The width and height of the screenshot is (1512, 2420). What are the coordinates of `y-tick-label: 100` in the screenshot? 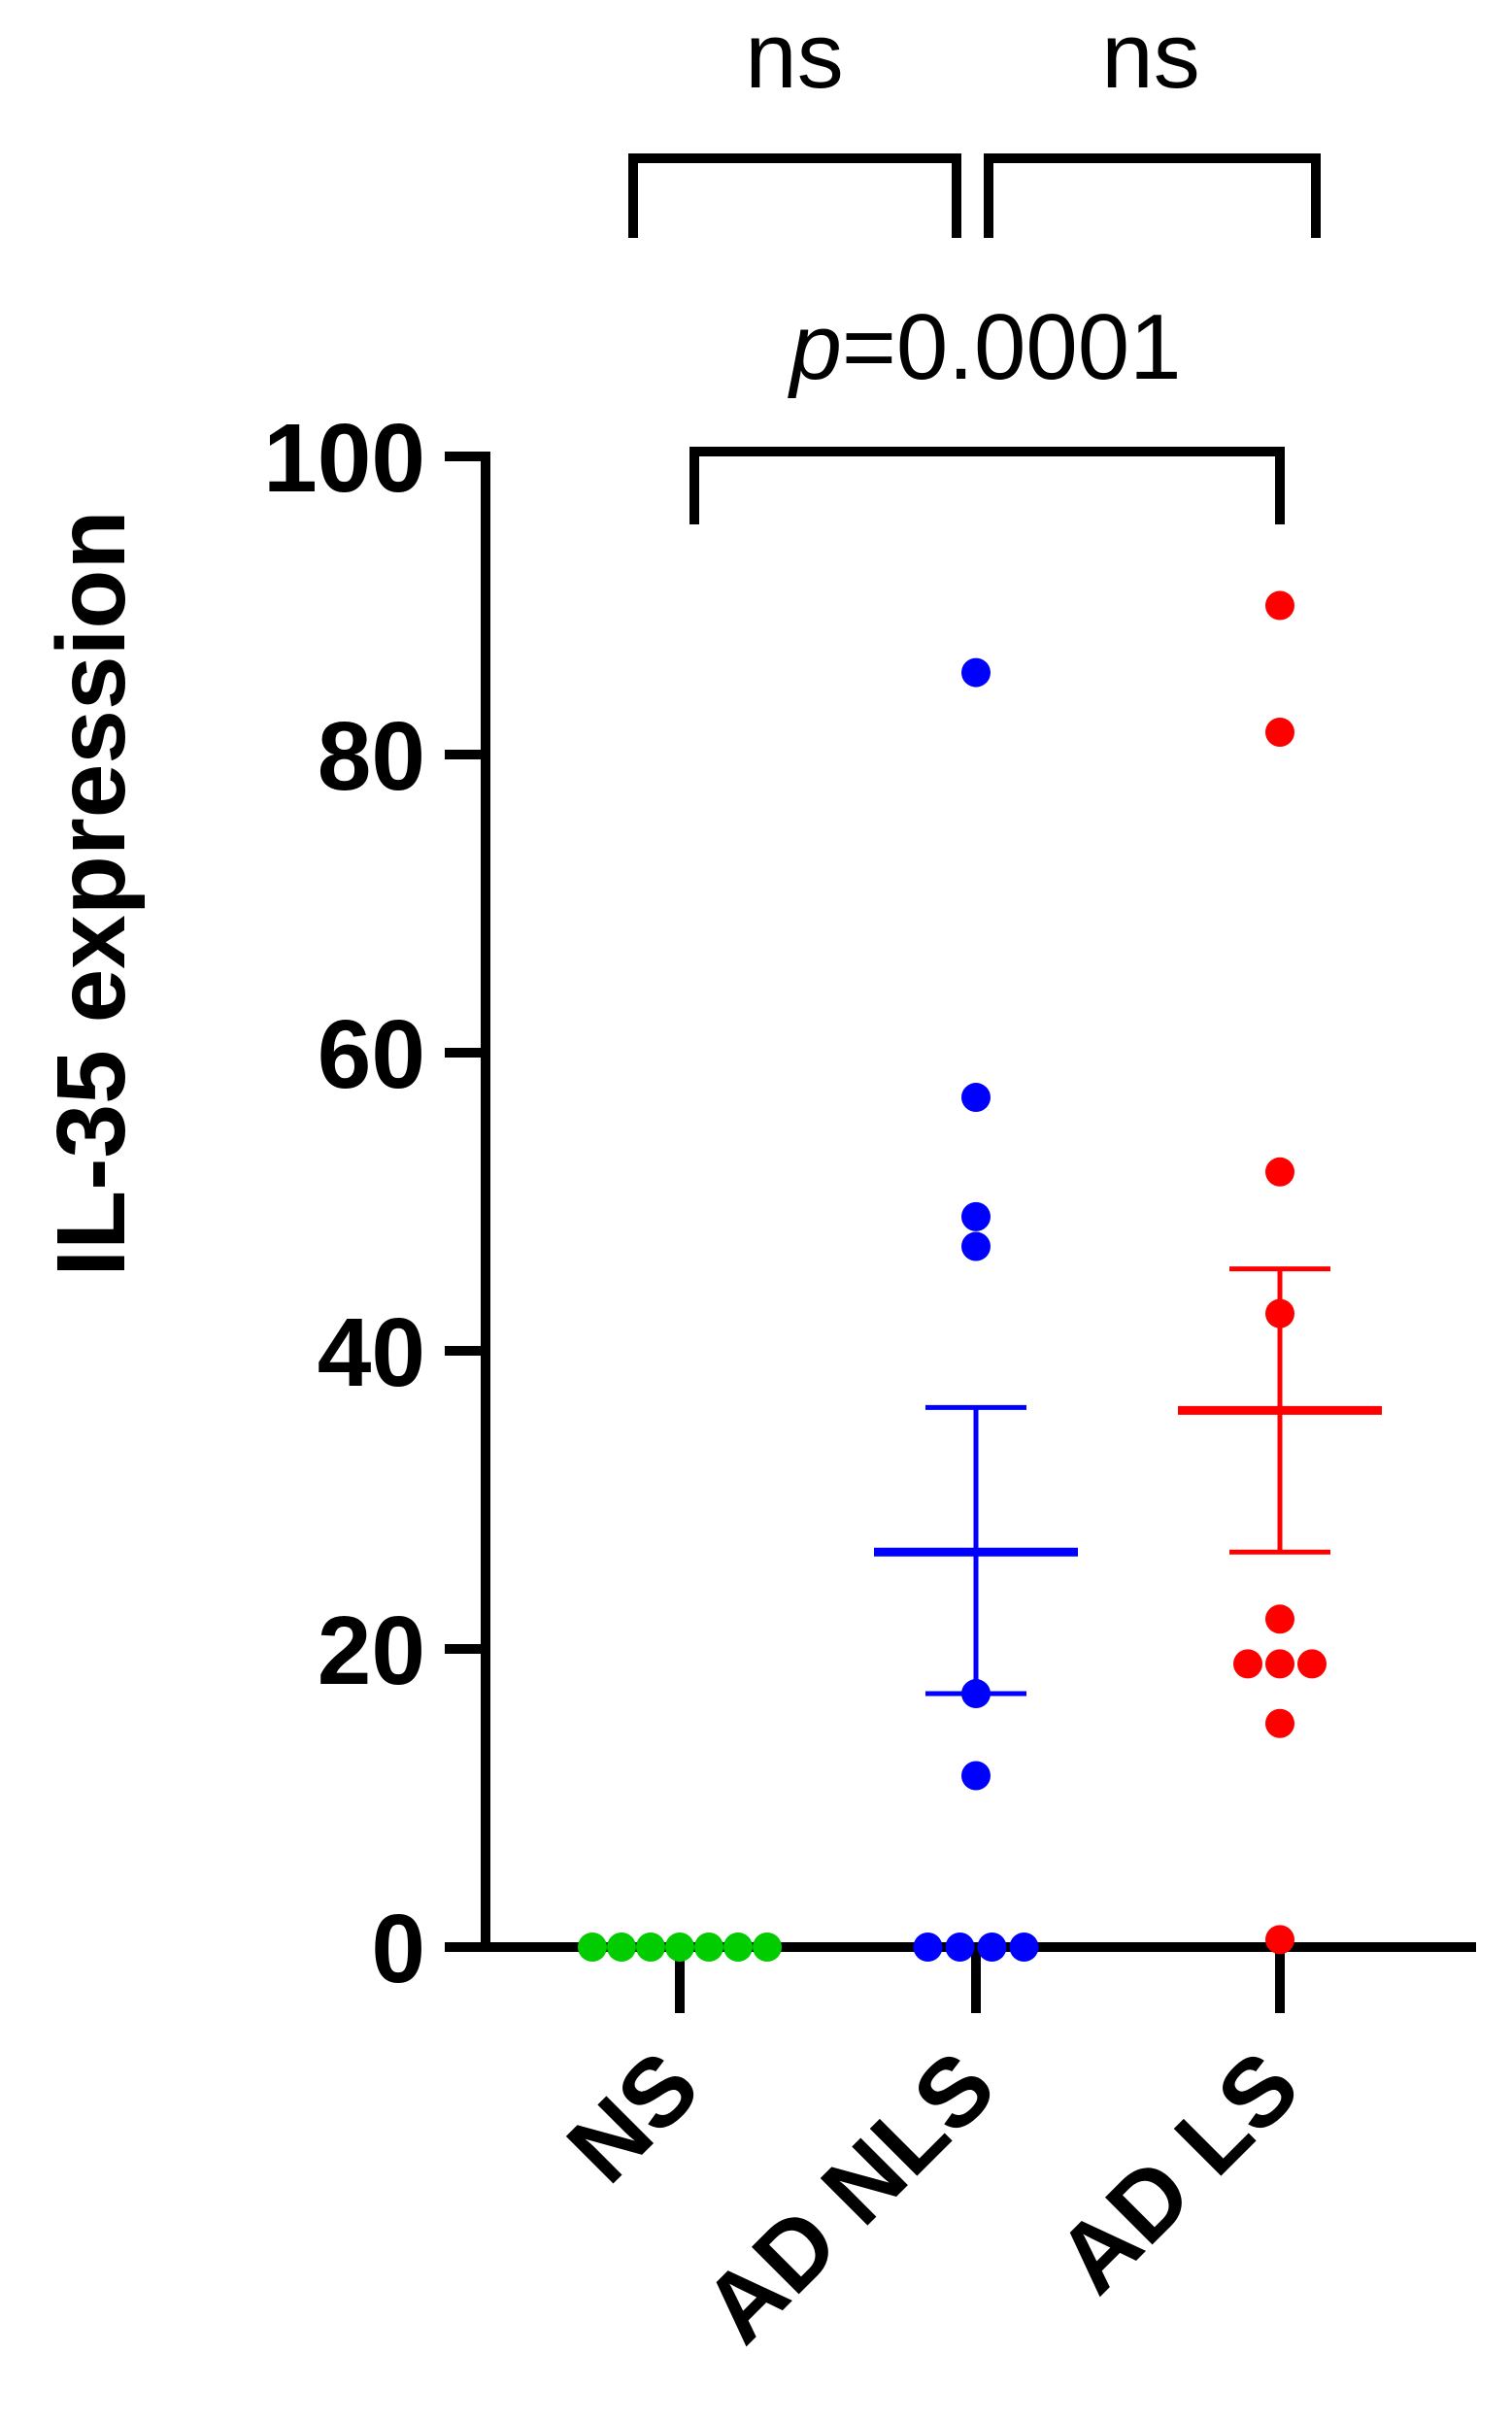 It's located at (344, 458).